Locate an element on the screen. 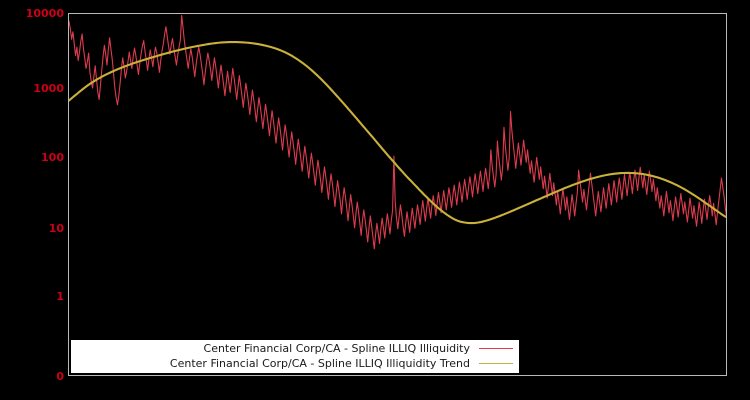 This screenshot has width=750, height=400. y-tick-label: 1 is located at coordinates (60, 296).